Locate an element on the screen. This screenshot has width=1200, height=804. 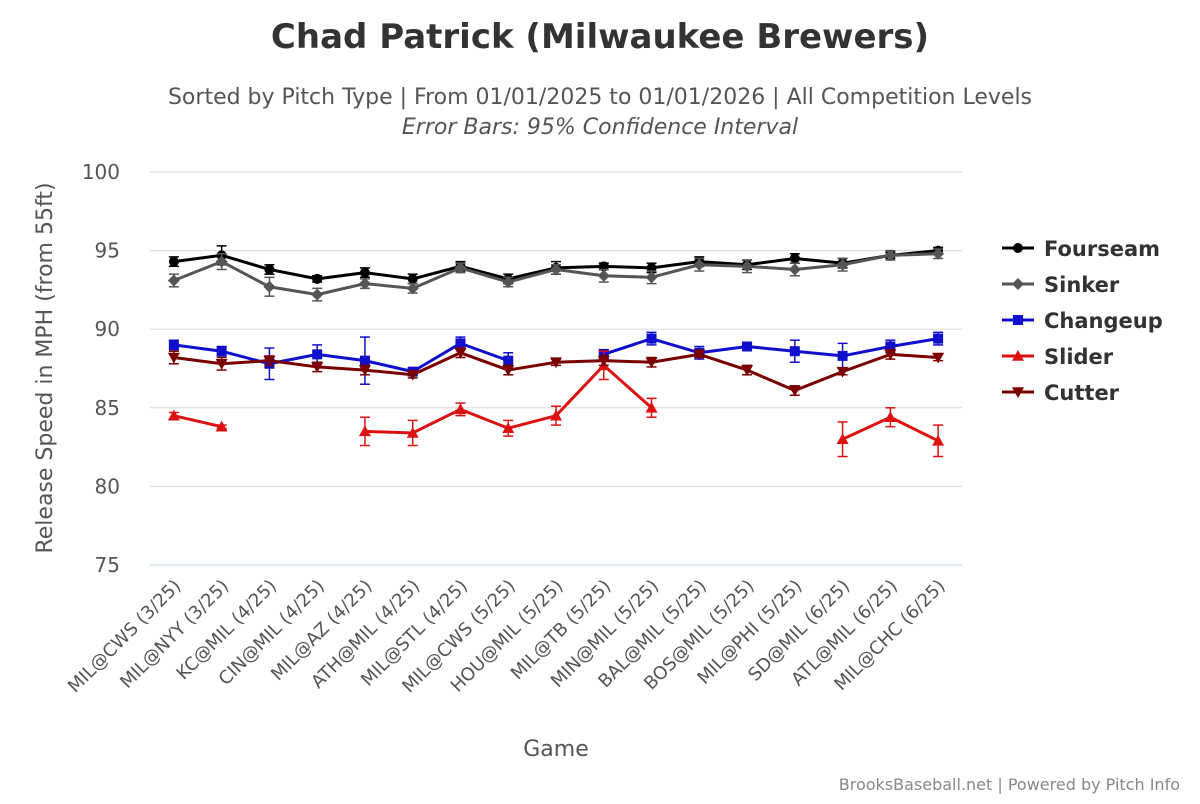
y-tick-label: 95 is located at coordinates (107, 251).